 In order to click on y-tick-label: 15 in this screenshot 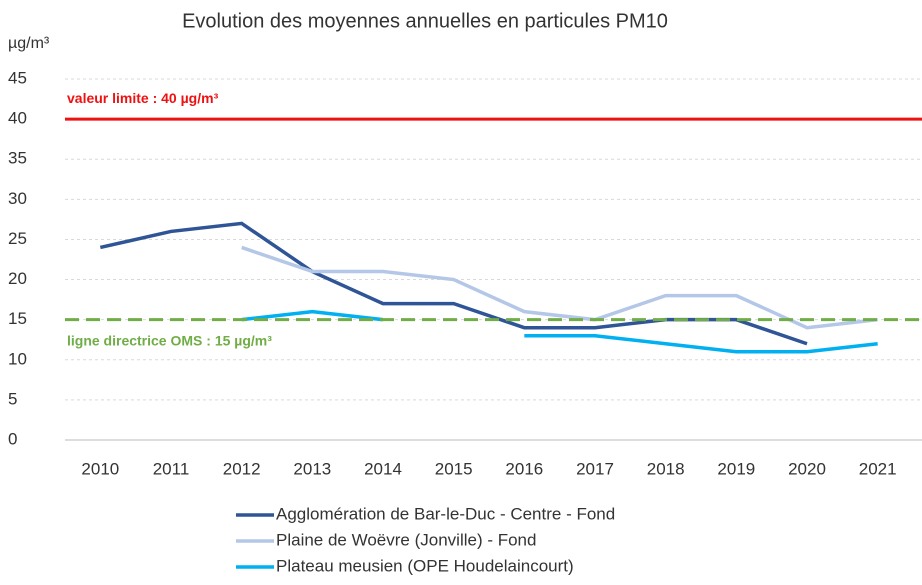, I will do `click(17, 318)`.